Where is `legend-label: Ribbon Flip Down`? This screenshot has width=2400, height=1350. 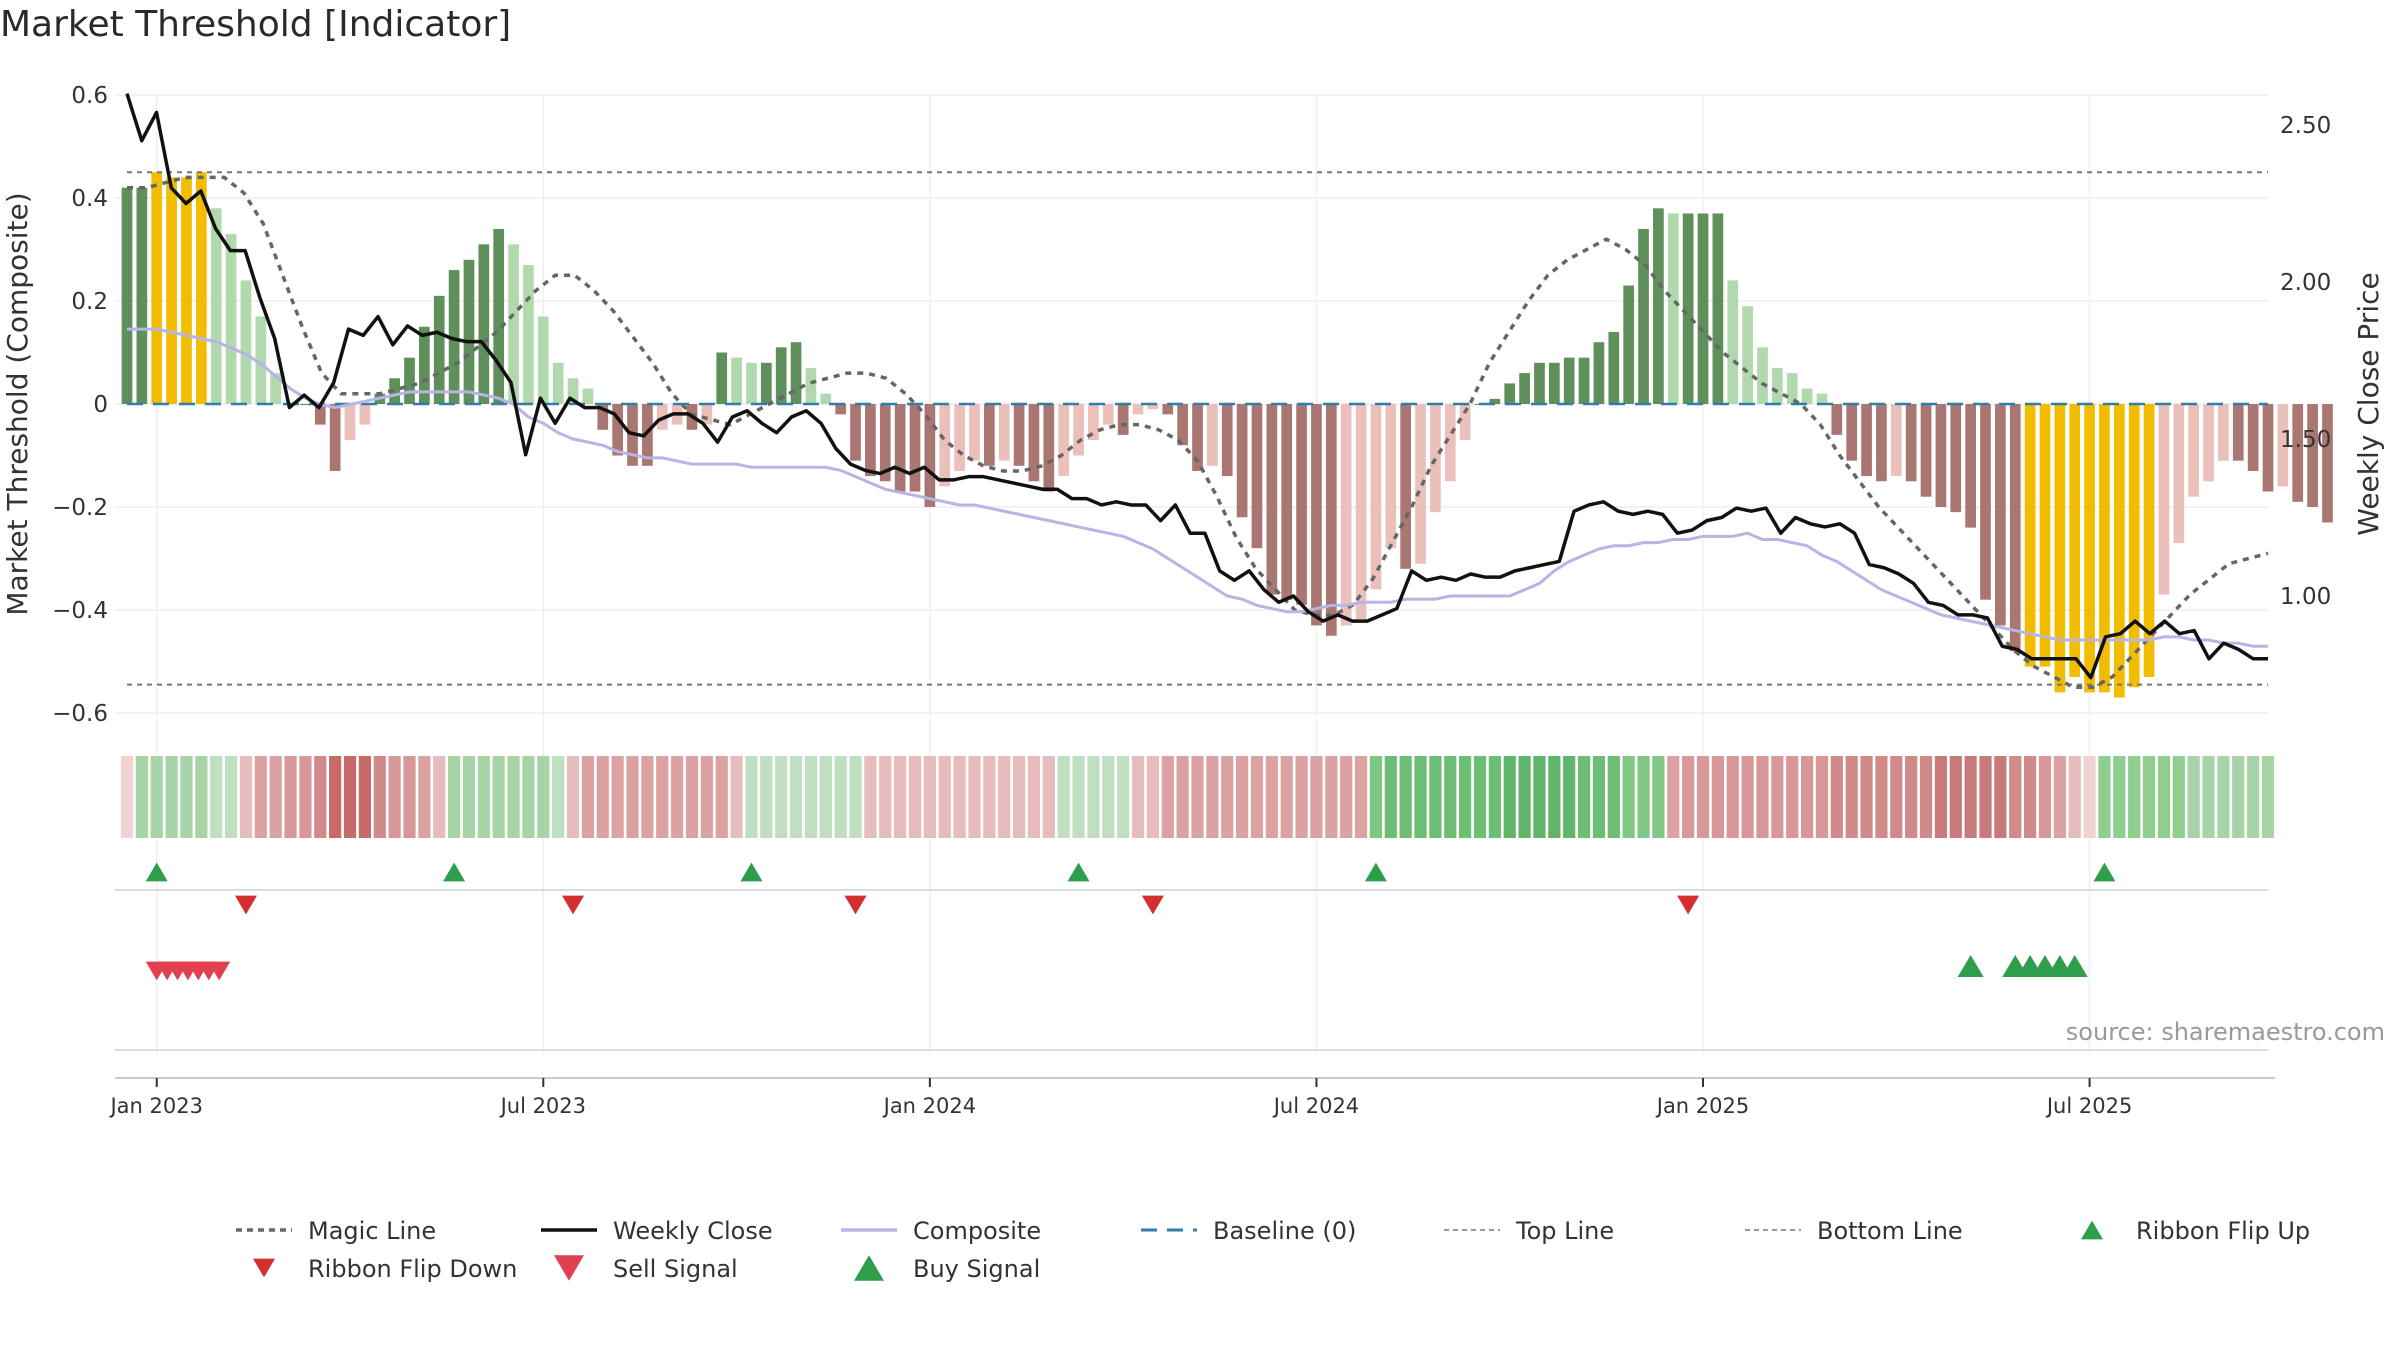 legend-label: Ribbon Flip Down is located at coordinates (412, 1269).